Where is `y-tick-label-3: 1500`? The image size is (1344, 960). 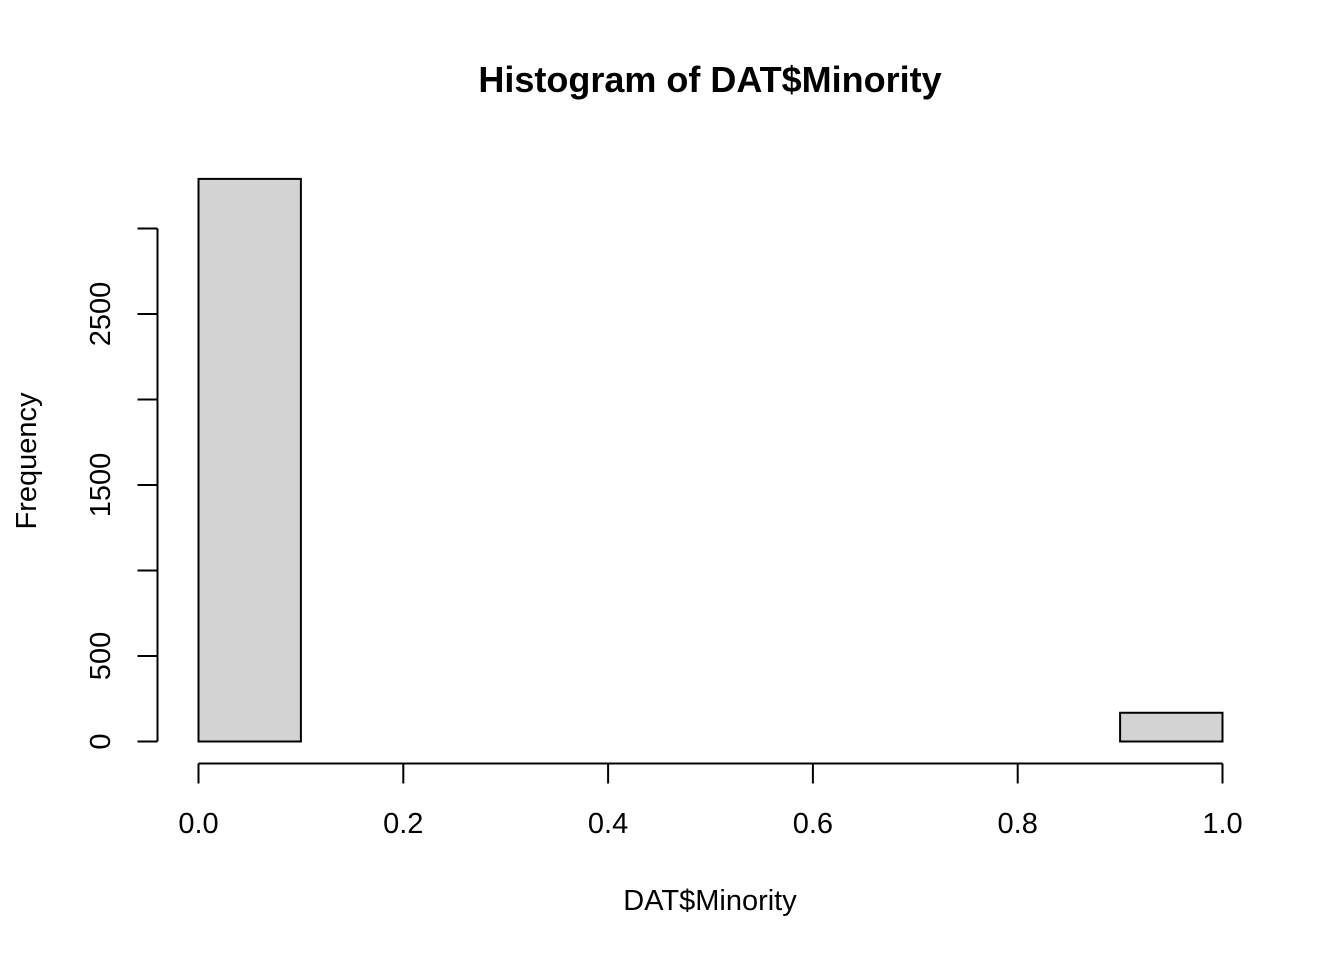
y-tick-label-3: 1500 is located at coordinates (101, 485).